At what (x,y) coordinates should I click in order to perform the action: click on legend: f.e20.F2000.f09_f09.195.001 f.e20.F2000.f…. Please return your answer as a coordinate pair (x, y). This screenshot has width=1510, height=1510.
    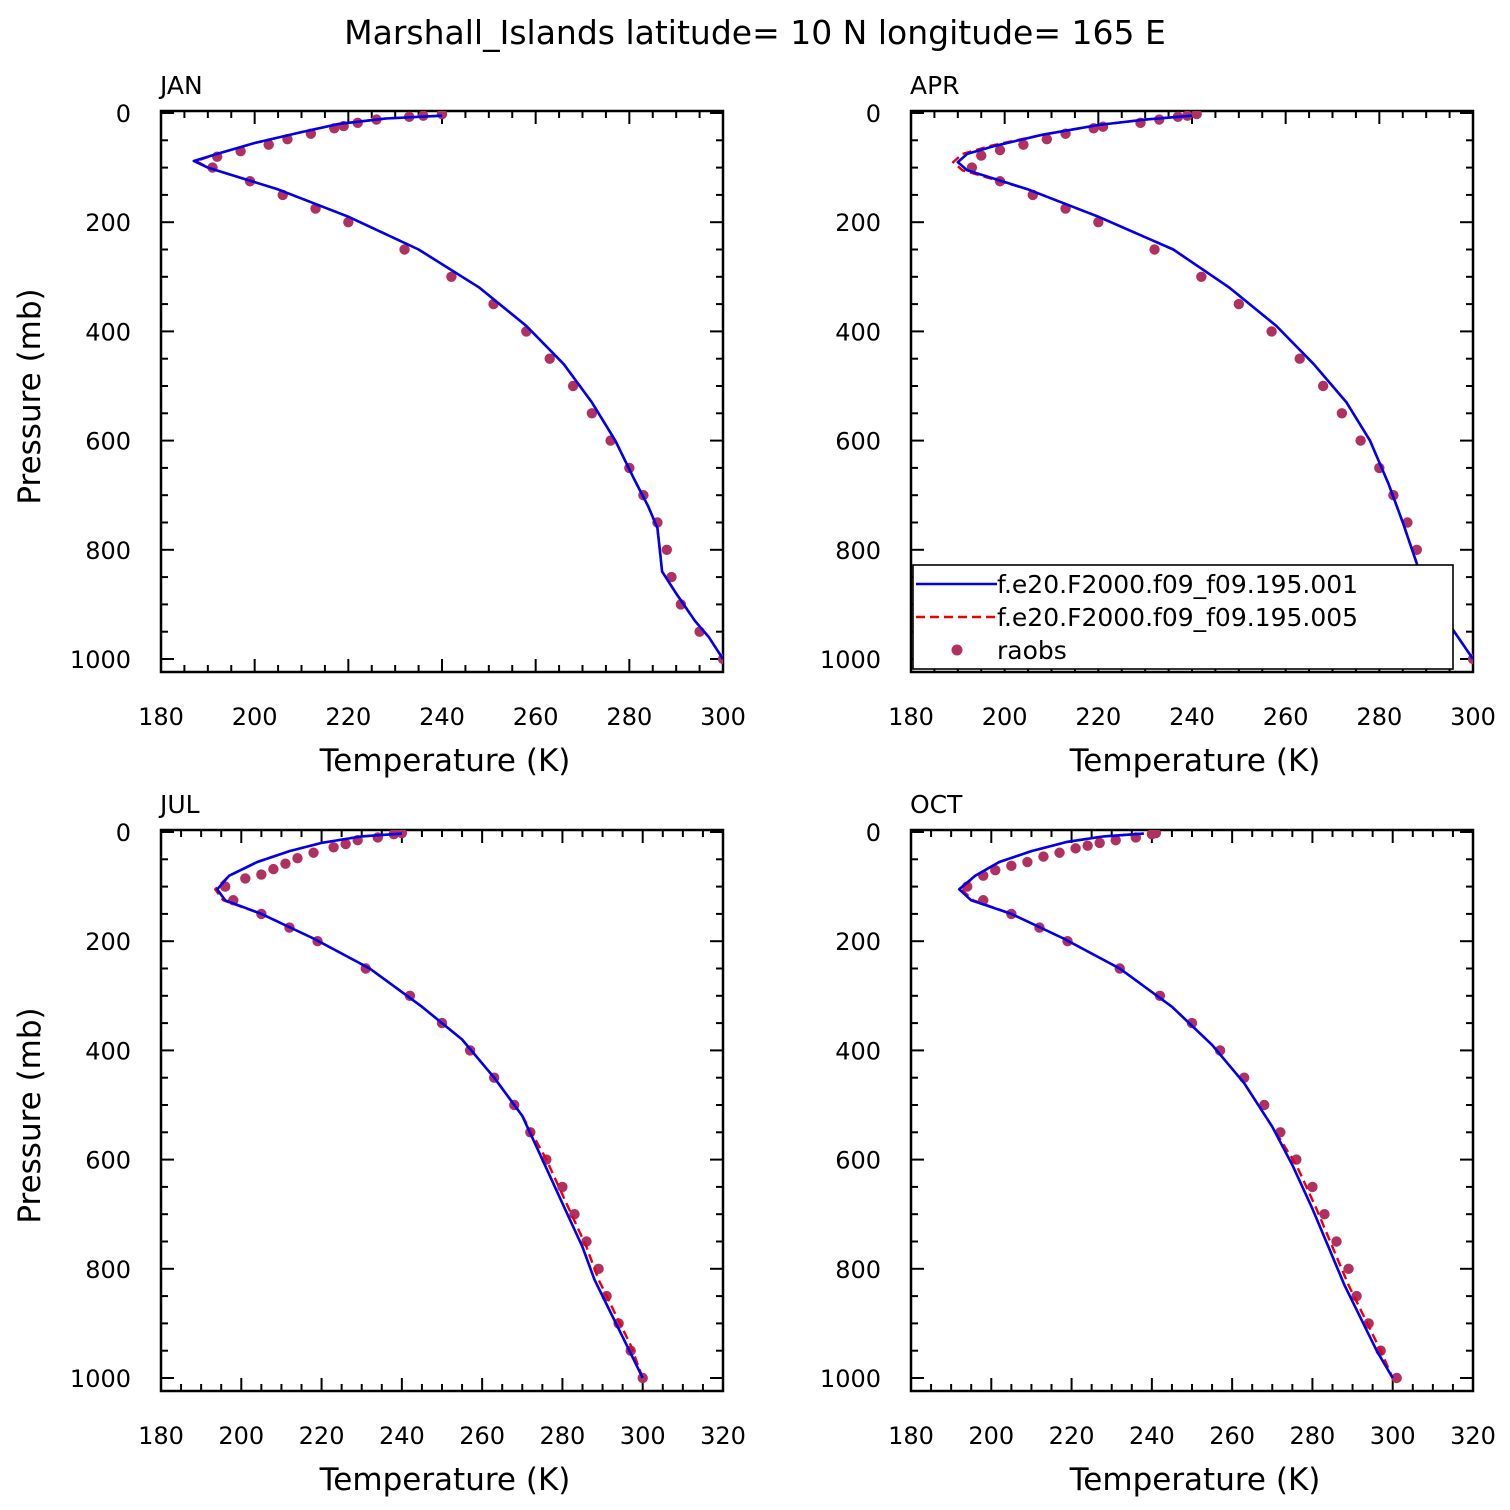
    Looking at the image, I should click on (1183, 617).